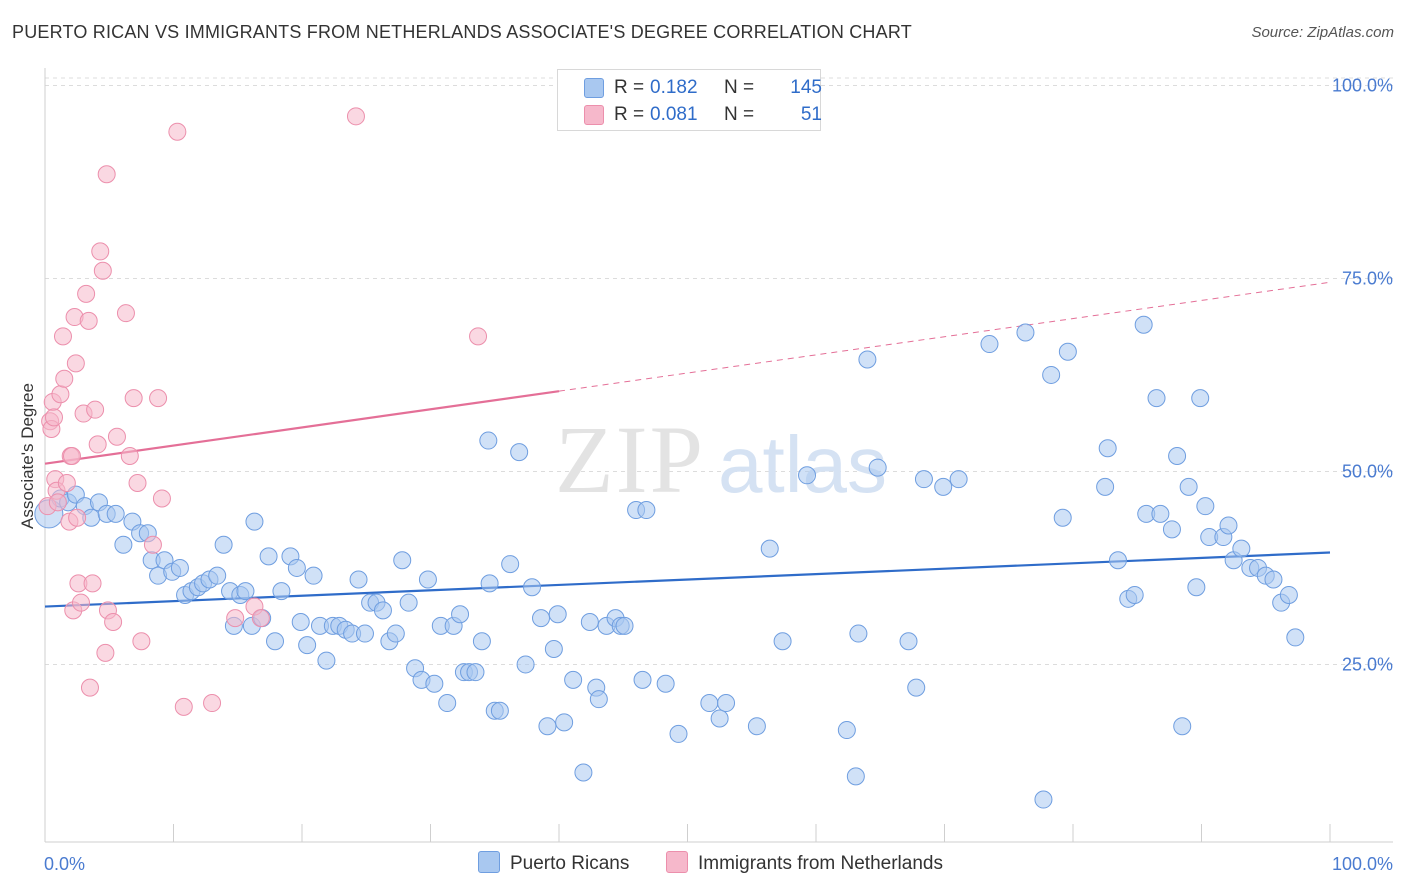 This screenshot has width=1406, height=892. What do you see at coordinates (721, 459) in the screenshot?
I see `watermark: ZIP atlas` at bounding box center [721, 459].